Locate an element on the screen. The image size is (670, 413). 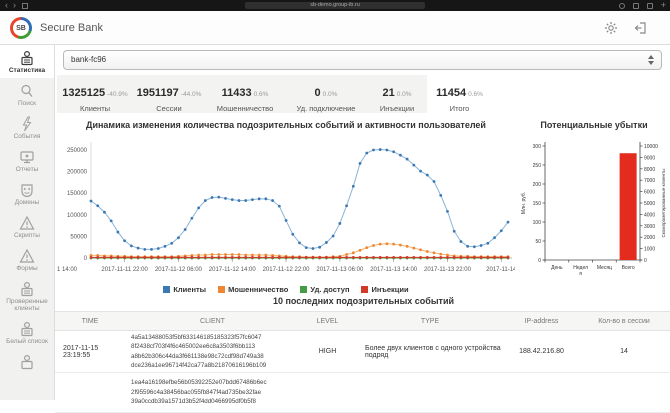
x-tick-label: 2017-11-14 is located at coordinates (500, 270).